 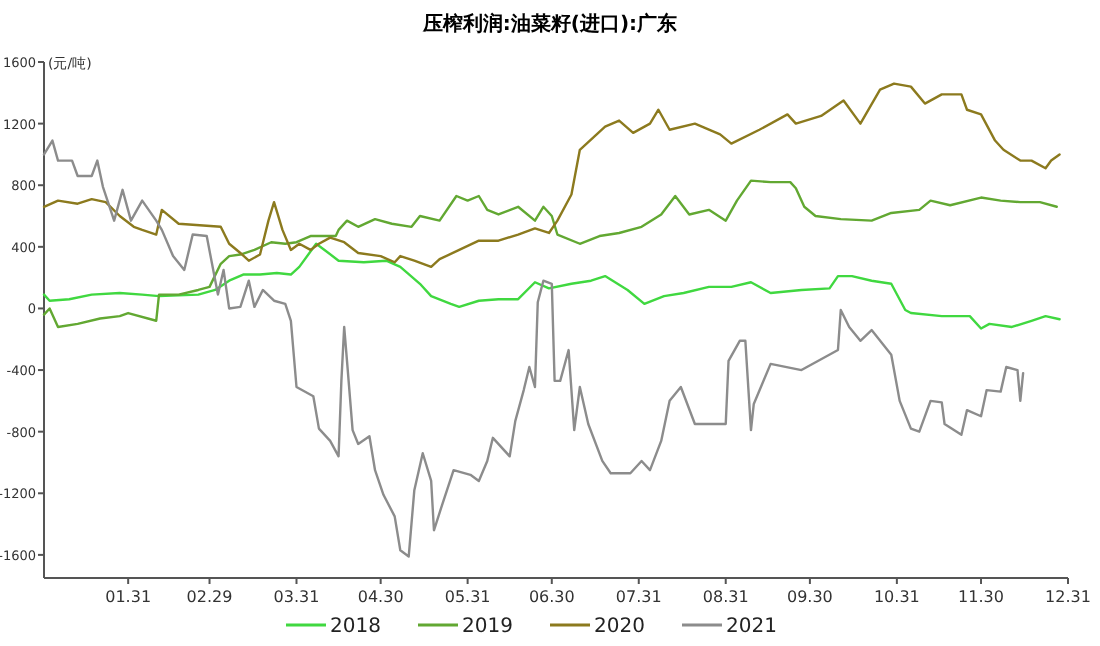 What do you see at coordinates (467, 597) in the screenshot?
I see `x-tick-label: 05.31` at bounding box center [467, 597].